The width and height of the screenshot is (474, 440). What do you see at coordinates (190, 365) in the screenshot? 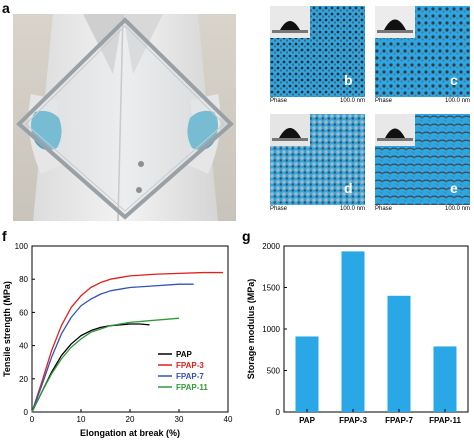
I see `legend-entry: FPAP-3` at bounding box center [190, 365].